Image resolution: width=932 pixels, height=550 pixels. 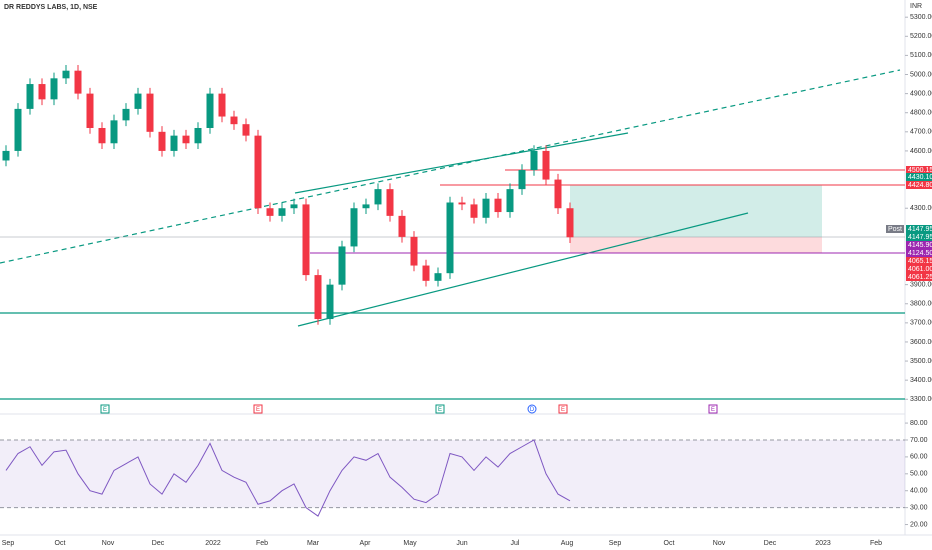 I want to click on x-tick-label: Aug, so click(x=567, y=543).